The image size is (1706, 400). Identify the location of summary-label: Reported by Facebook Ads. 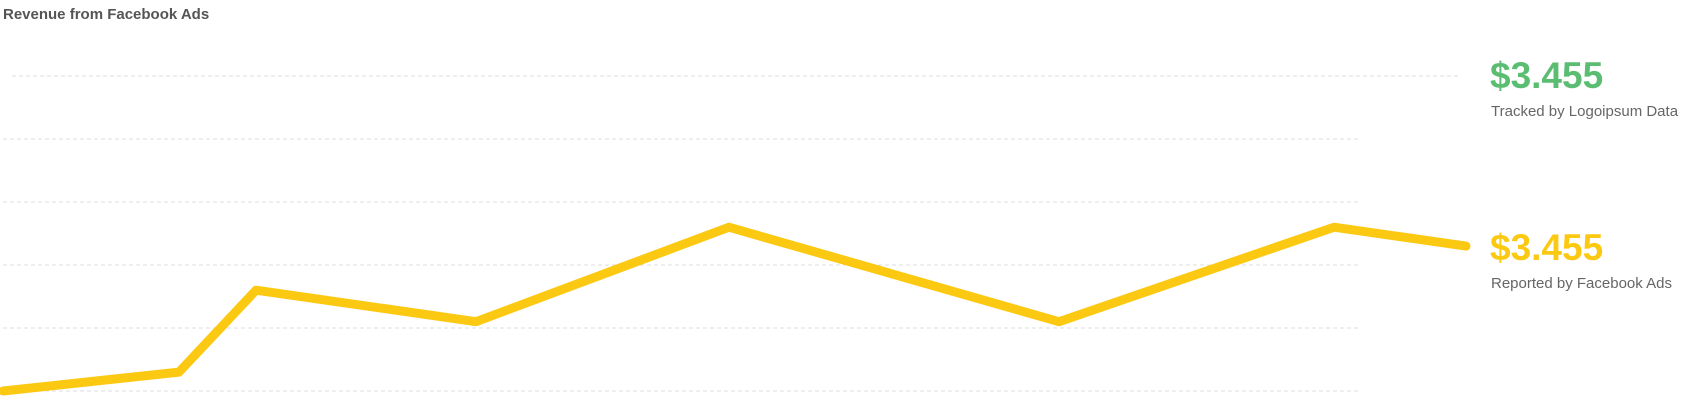
(1581, 283).